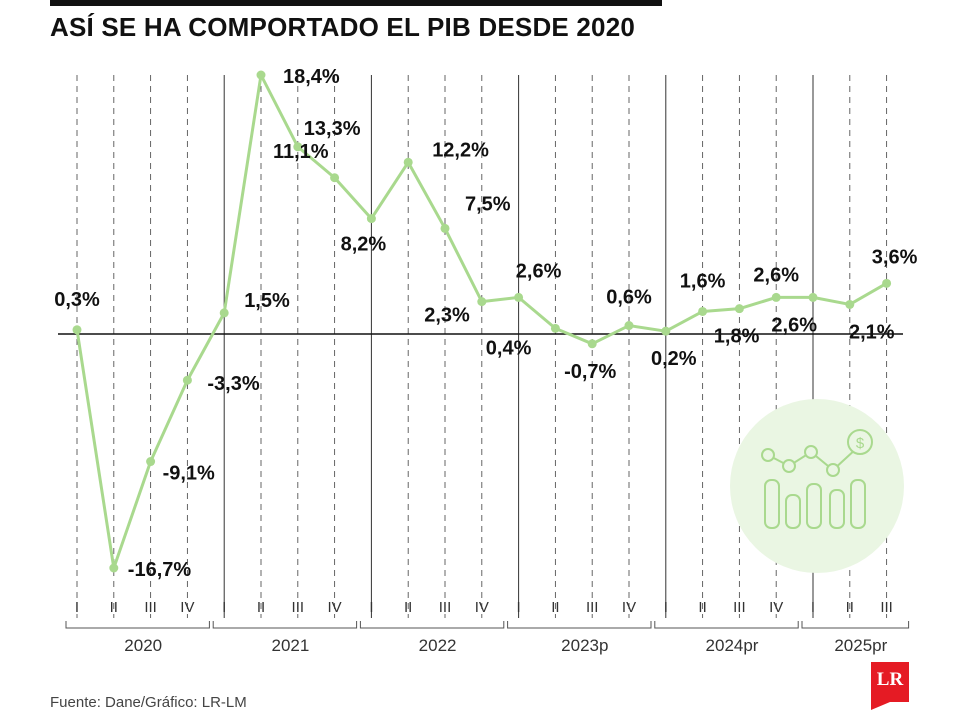 The height and width of the screenshot is (720, 960). I want to click on data-label: 0,2%, so click(674, 359).